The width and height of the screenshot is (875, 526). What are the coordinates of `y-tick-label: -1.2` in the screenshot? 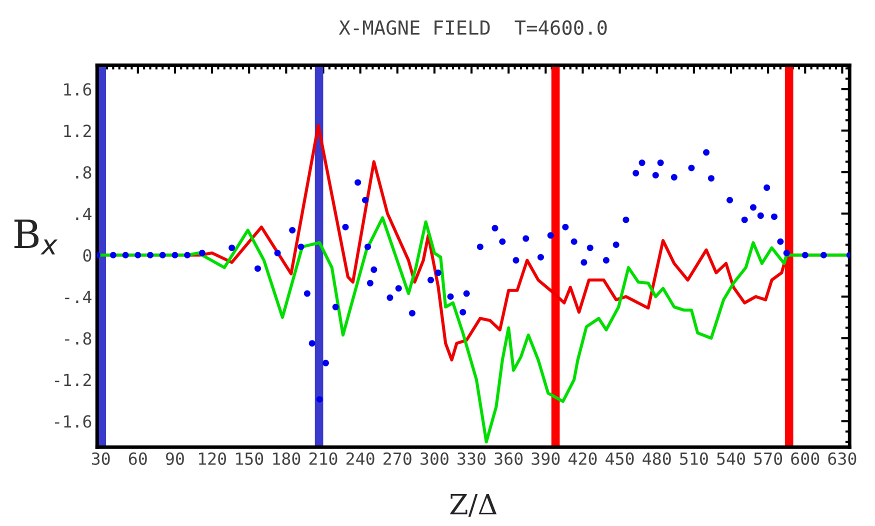 It's located at (73, 380).